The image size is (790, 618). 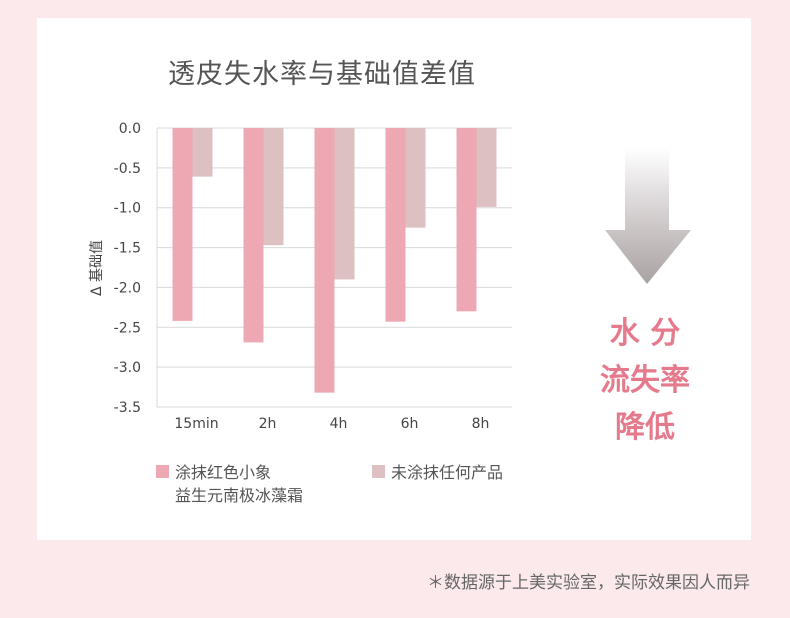 I want to click on y-tick-label: -0.5, so click(x=127, y=169).